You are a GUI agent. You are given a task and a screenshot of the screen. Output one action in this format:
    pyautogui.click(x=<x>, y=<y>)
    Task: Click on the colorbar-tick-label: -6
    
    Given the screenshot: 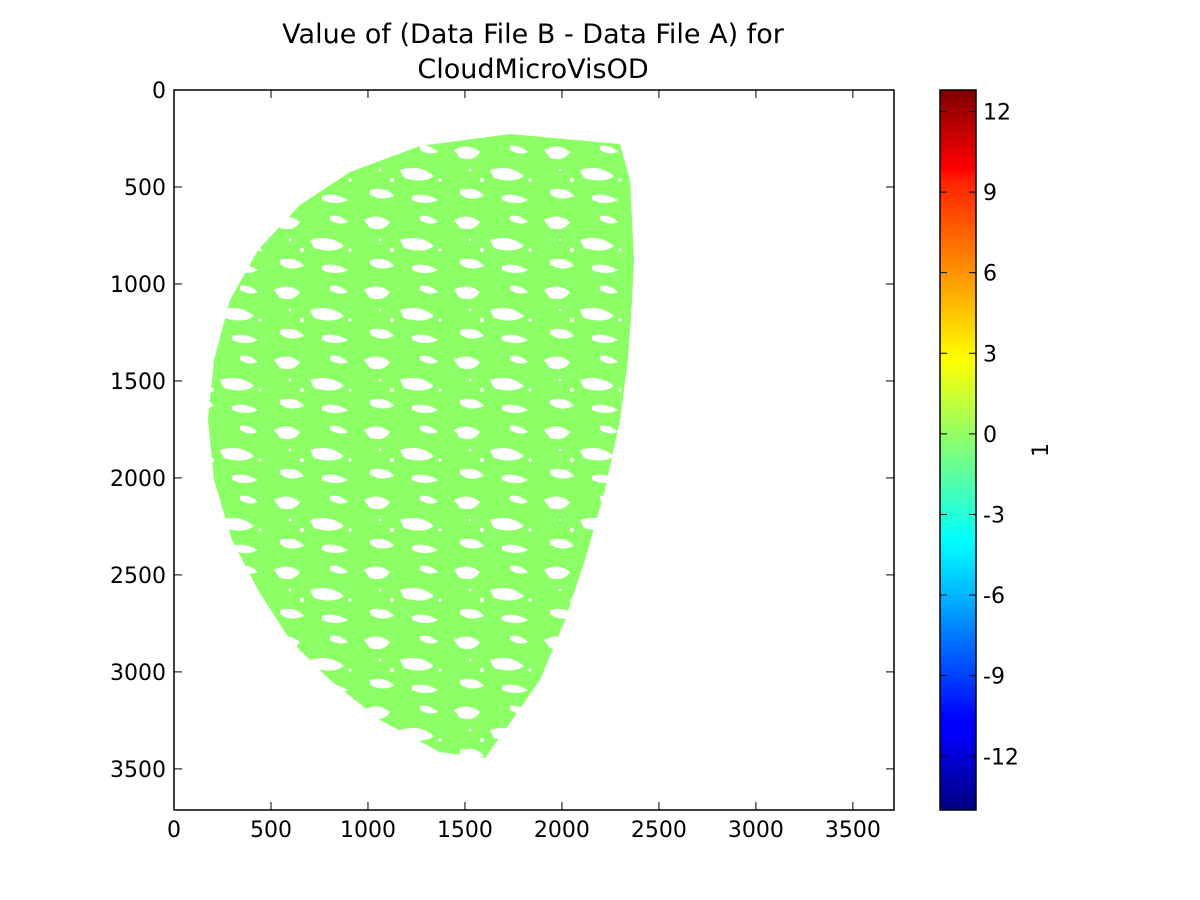 What is the action you would take?
    pyautogui.click(x=994, y=596)
    